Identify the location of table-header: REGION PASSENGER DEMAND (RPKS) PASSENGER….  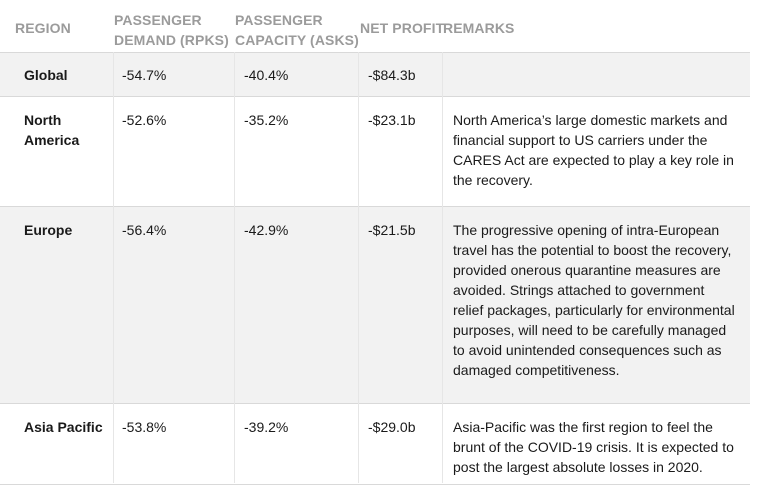
(375, 26).